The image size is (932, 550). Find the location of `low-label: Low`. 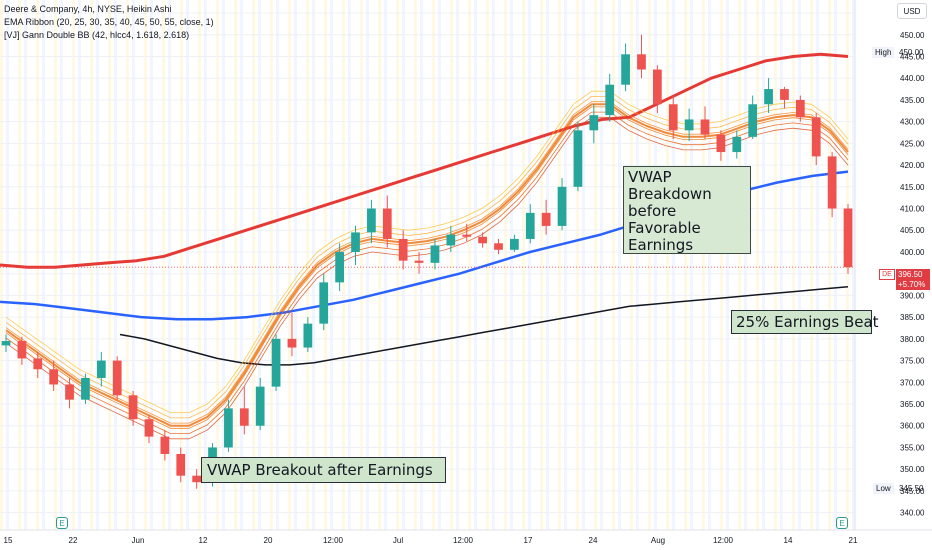

low-label: Low is located at coordinates (883, 488).